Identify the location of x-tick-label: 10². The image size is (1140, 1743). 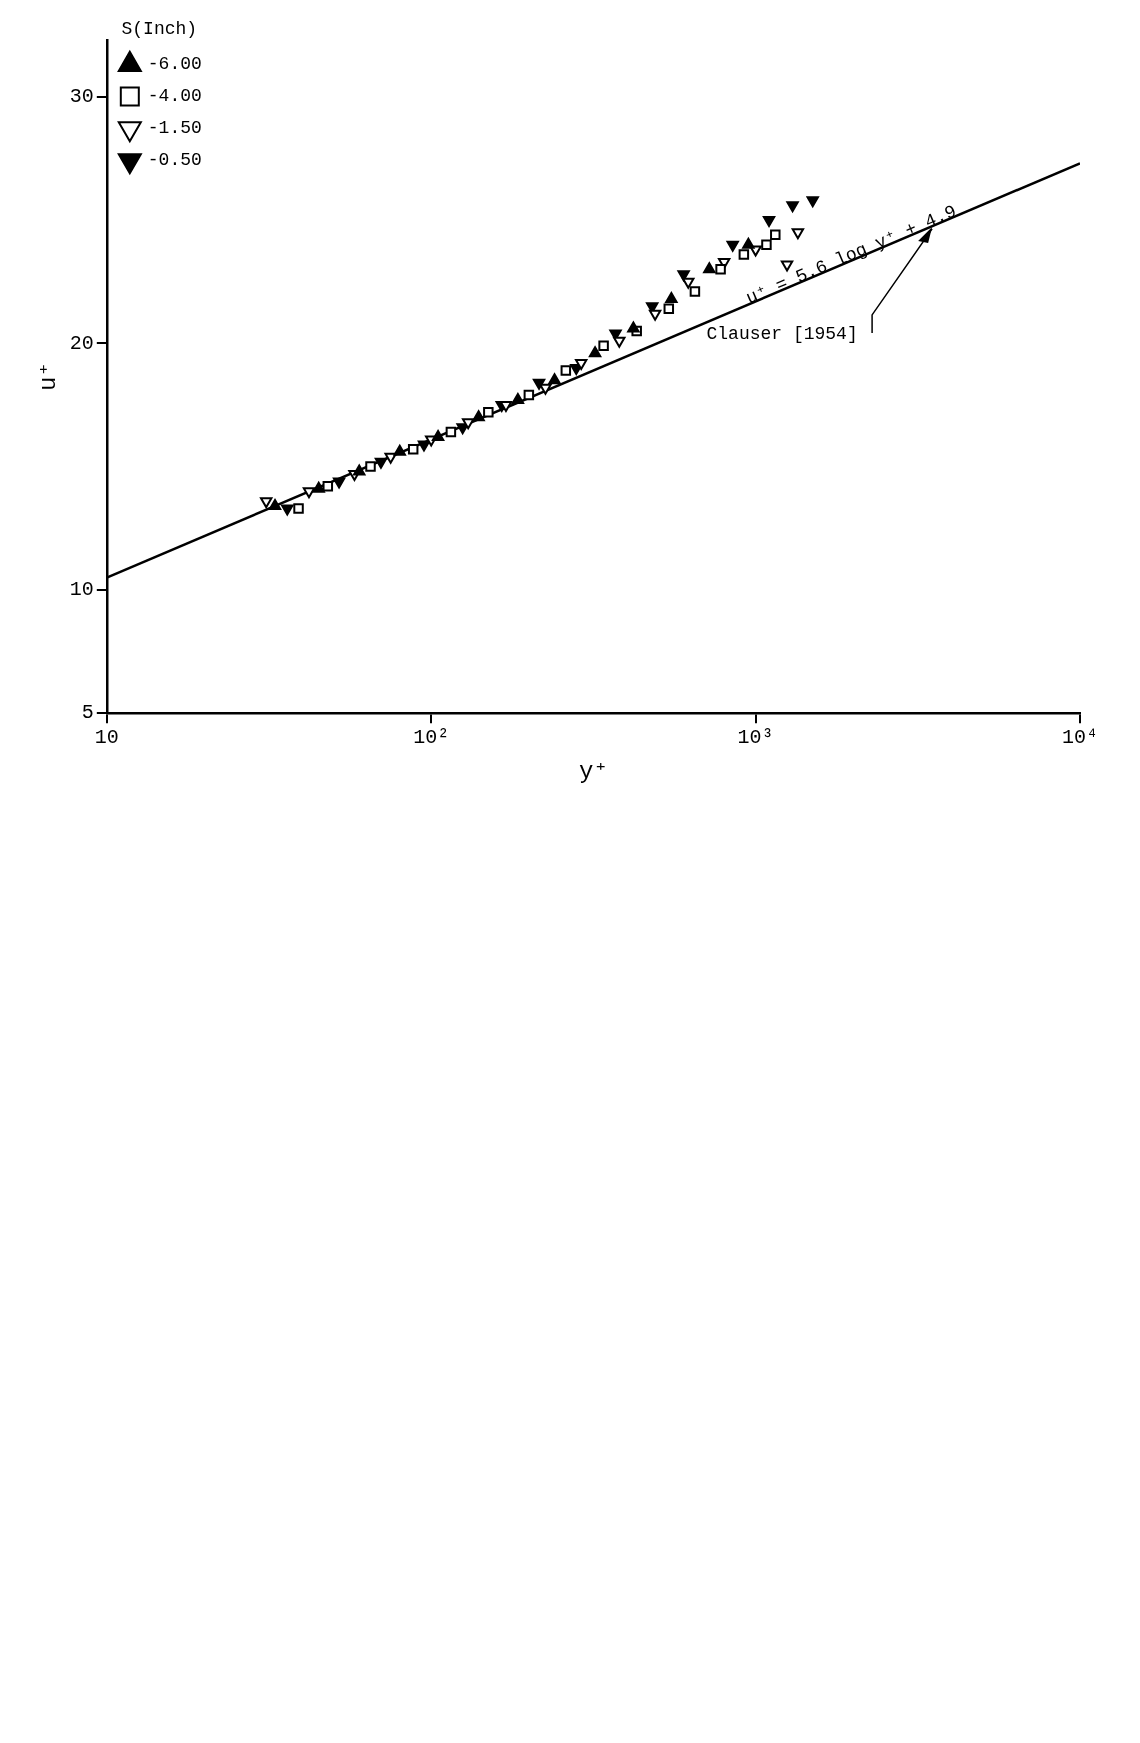
(431, 738).